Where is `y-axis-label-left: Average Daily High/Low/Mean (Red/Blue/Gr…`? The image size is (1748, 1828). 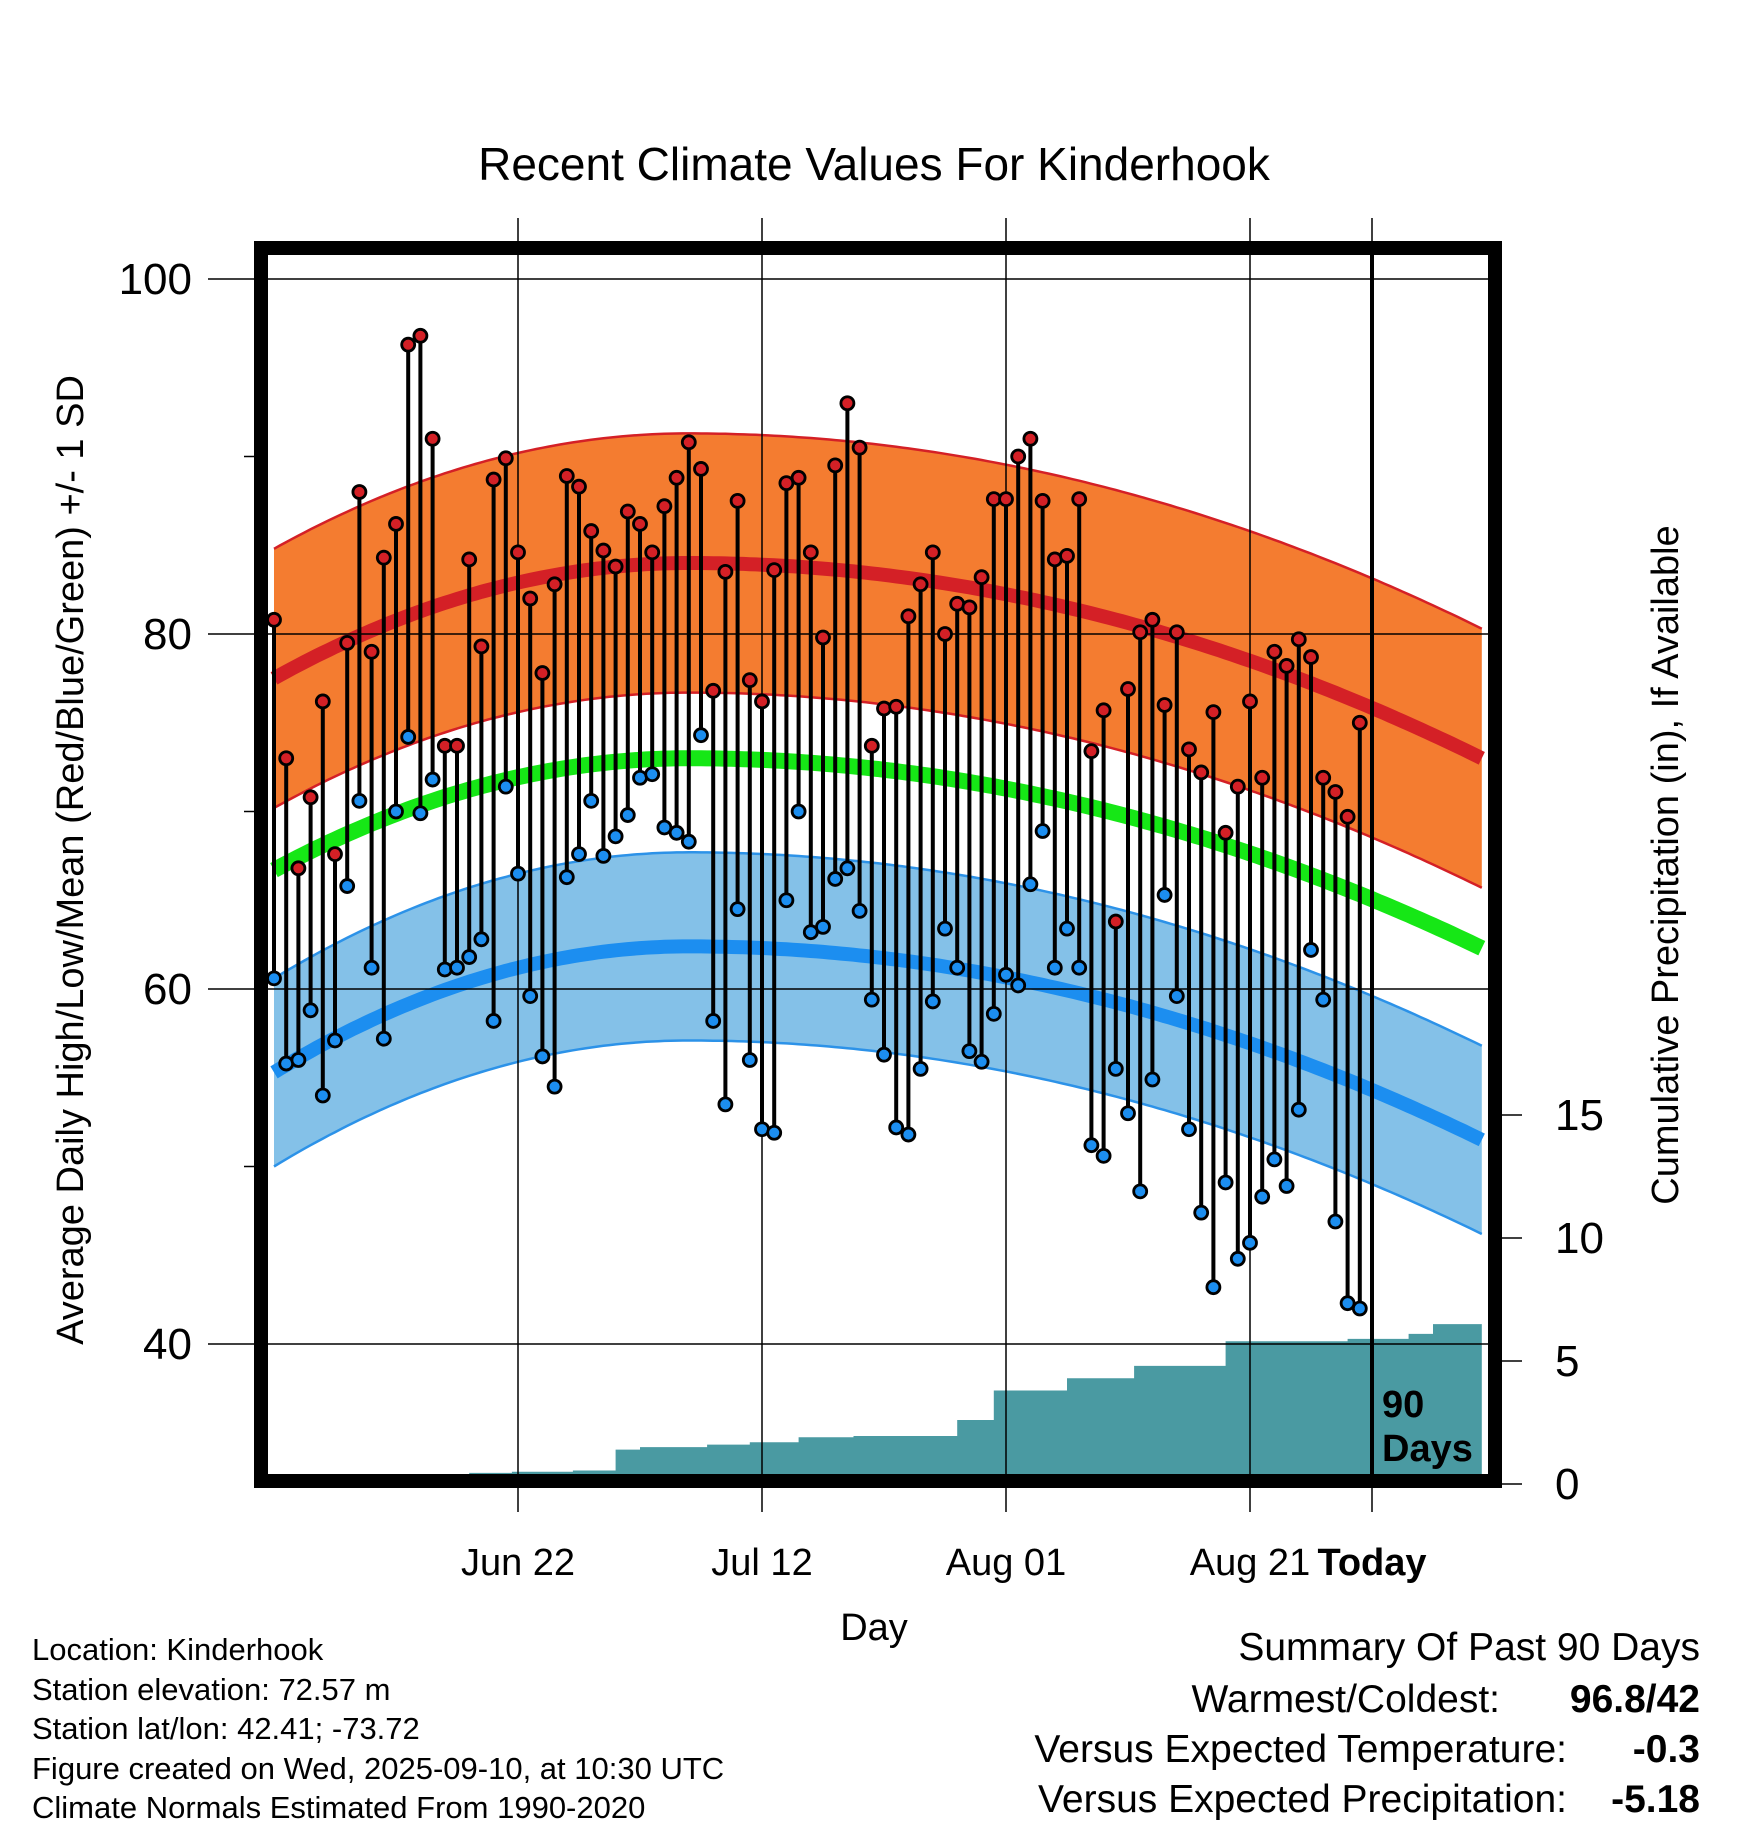
y-axis-label-left: Average Daily High/Low/Mean (Red/Blue/Gr… is located at coordinates (71, 860).